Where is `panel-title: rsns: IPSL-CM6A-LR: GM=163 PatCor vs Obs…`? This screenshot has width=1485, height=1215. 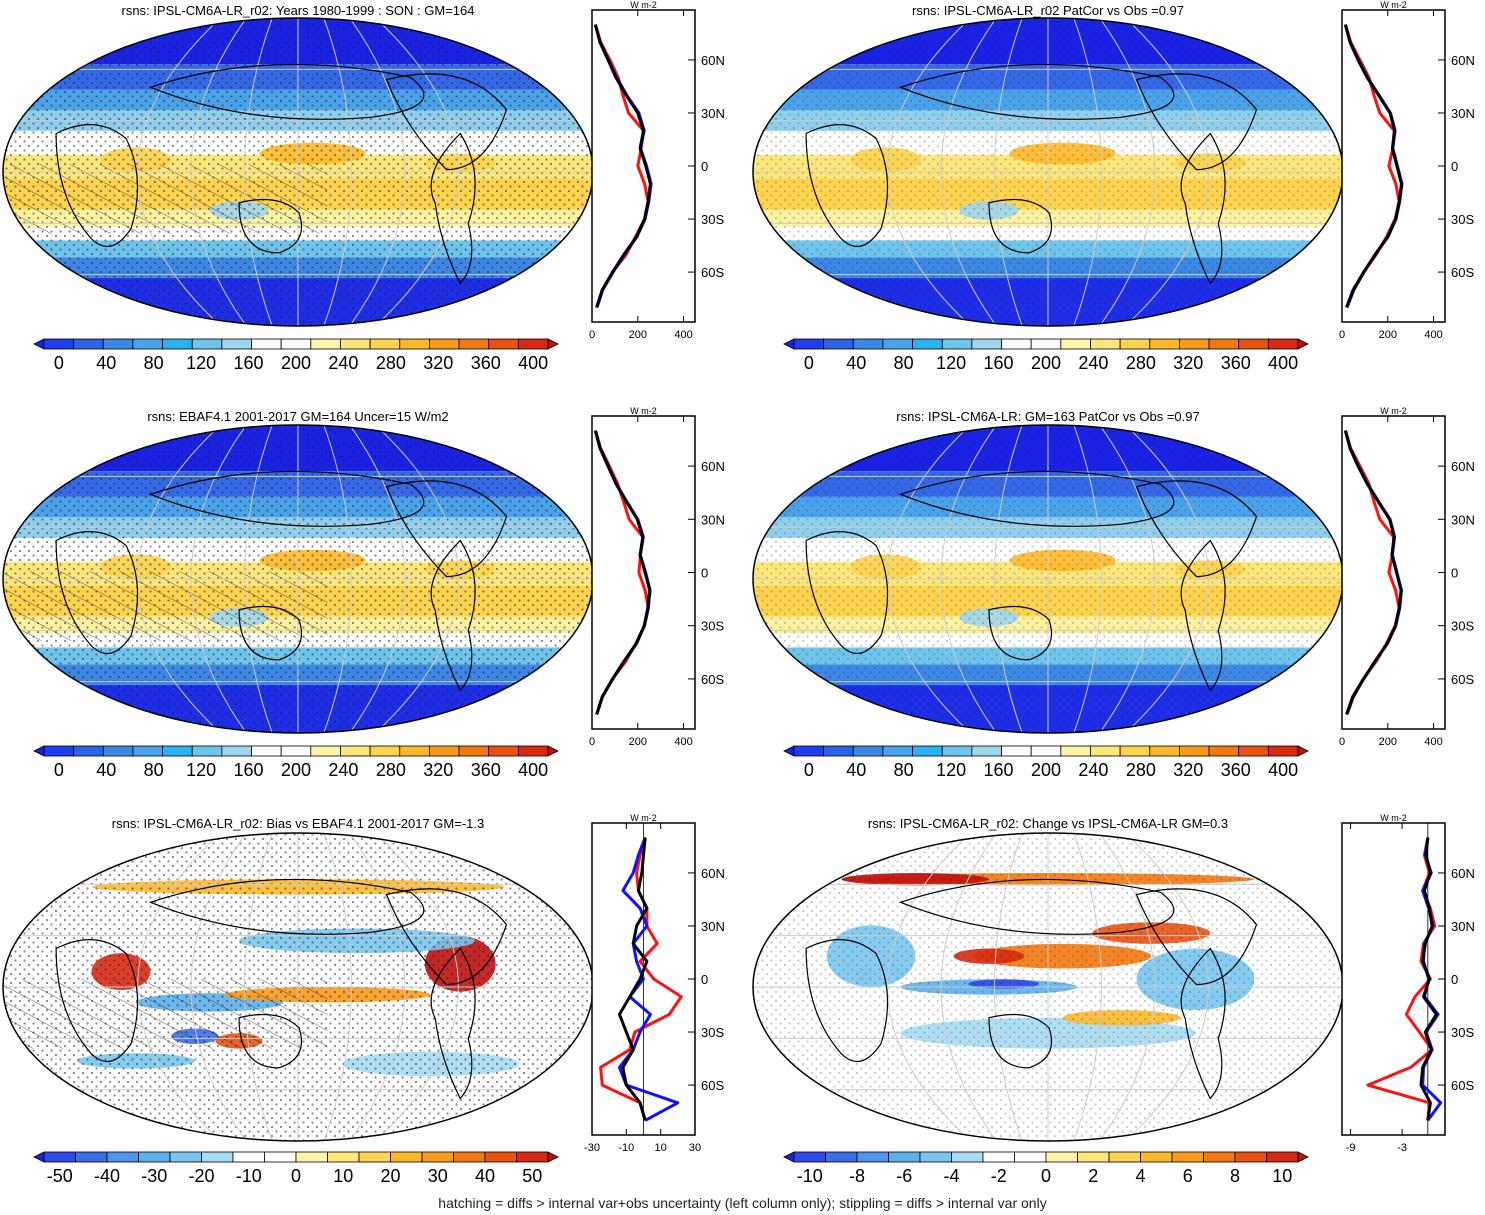
panel-title: rsns: IPSL-CM6A-LR: GM=163 PatCor vs Obs… is located at coordinates (1047, 416).